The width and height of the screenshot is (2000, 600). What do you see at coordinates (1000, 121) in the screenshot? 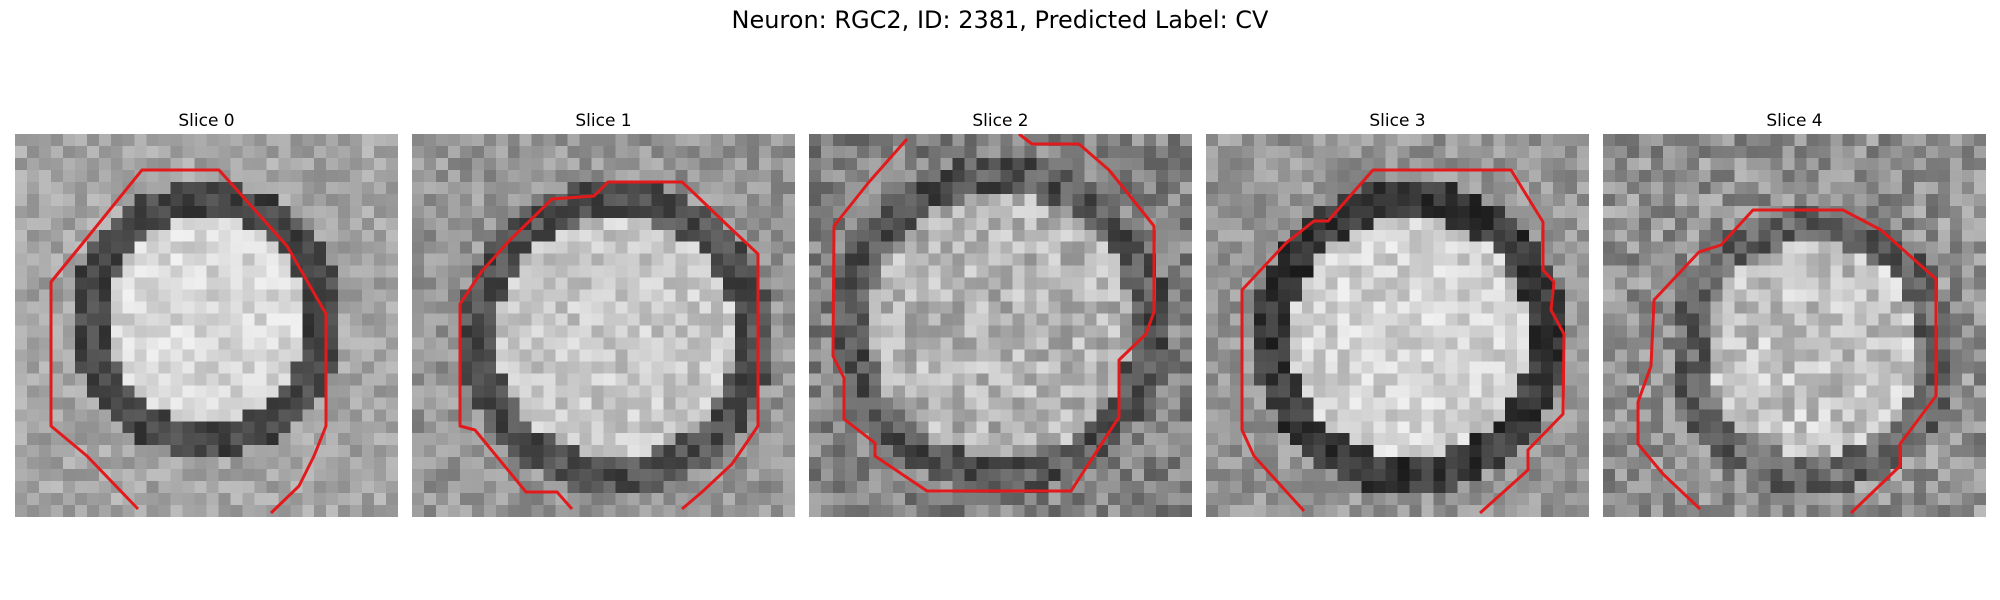
I see `slice-title: Slice 2` at bounding box center [1000, 121].